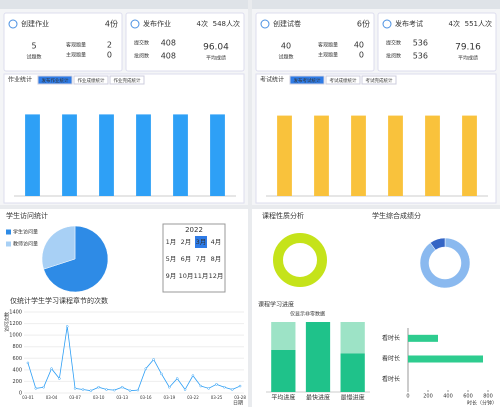 Image resolution: width=500 pixels, height=407 pixels. What do you see at coordinates (276, 305) in the screenshot?
I see `chart-title: 课程学习进度` at bounding box center [276, 305].